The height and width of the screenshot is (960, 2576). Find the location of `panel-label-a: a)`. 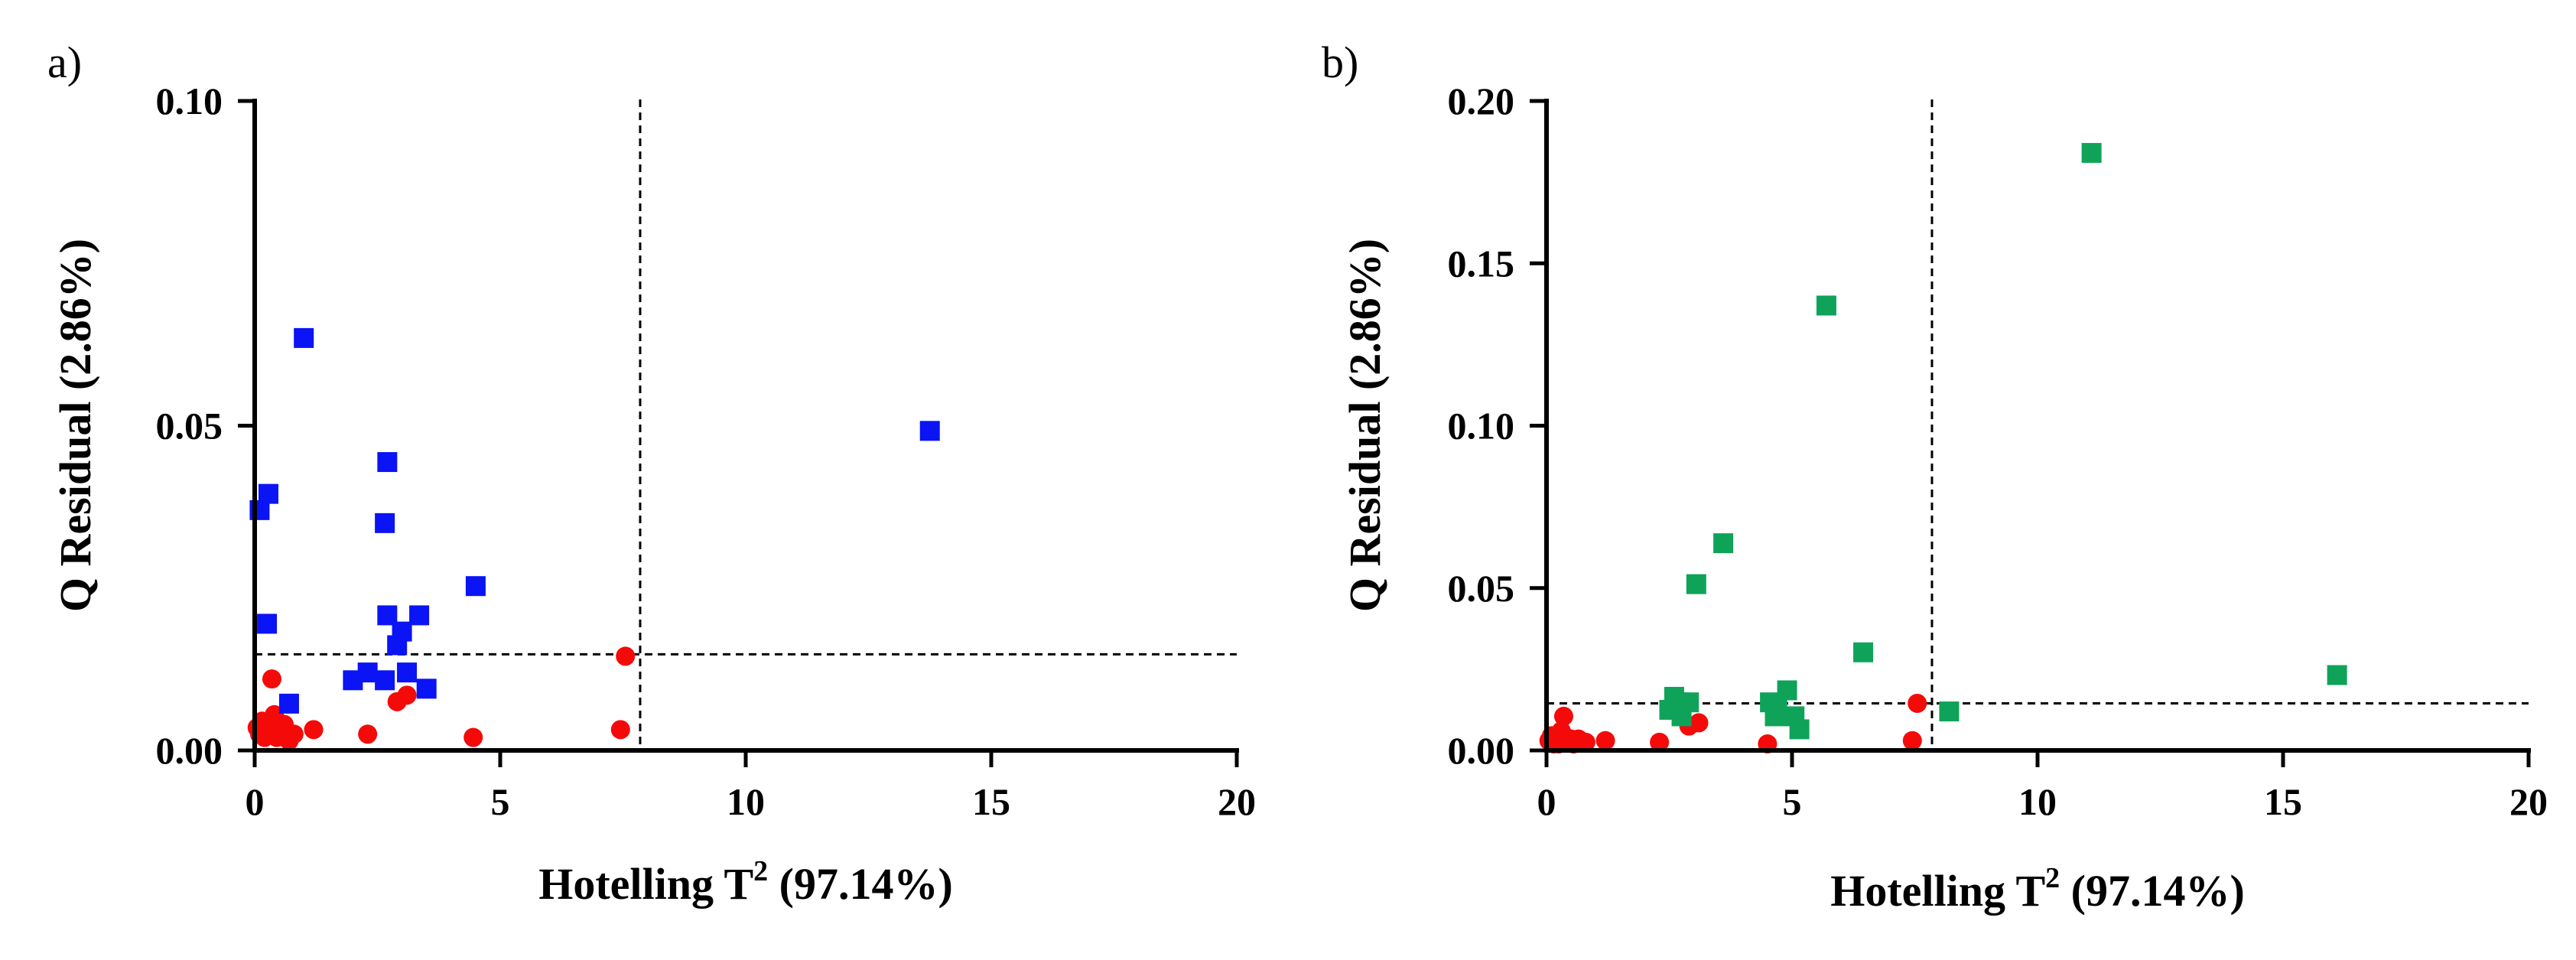

panel-label-a: a) is located at coordinates (65, 62).